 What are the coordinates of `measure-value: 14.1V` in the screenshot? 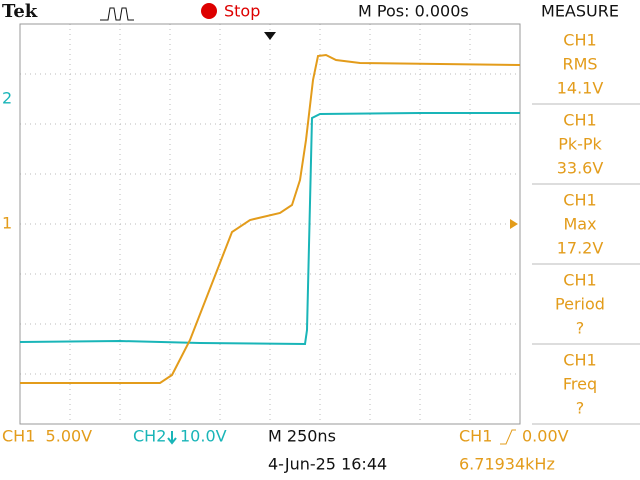 It's located at (580, 88).